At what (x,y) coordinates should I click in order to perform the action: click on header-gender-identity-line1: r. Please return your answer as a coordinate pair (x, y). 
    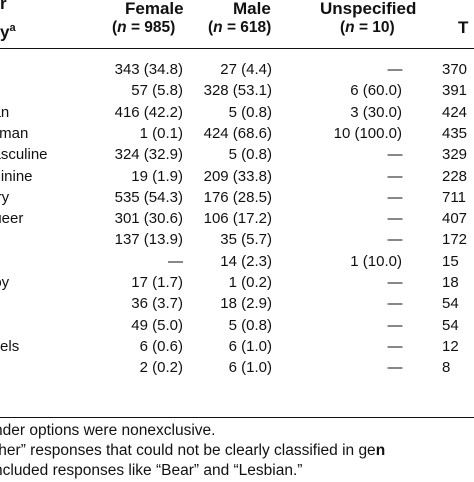
    Looking at the image, I should click on (3, 6).